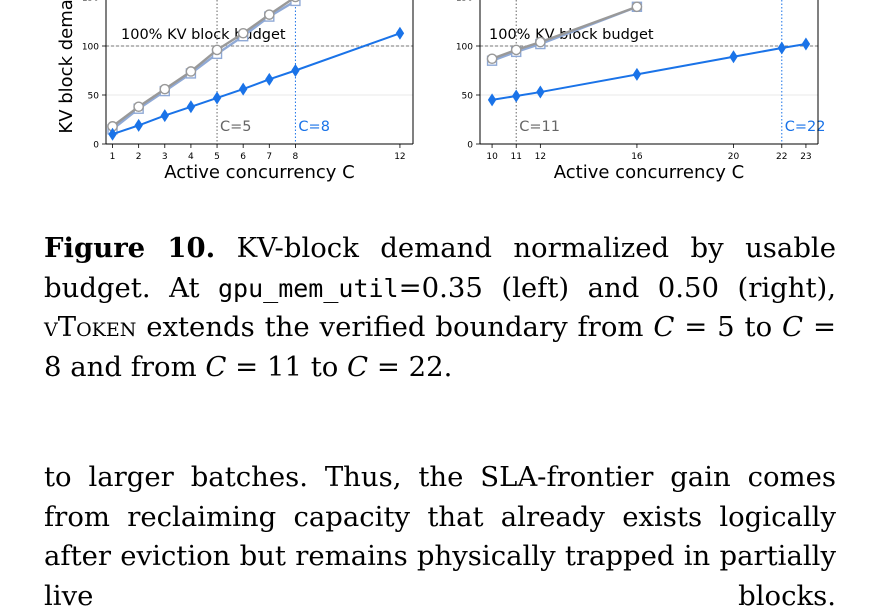 The height and width of the screenshot is (616, 875). Describe the element at coordinates (308, 288) in the screenshot. I see `caption-code-param: gpu_mem_util` at that location.